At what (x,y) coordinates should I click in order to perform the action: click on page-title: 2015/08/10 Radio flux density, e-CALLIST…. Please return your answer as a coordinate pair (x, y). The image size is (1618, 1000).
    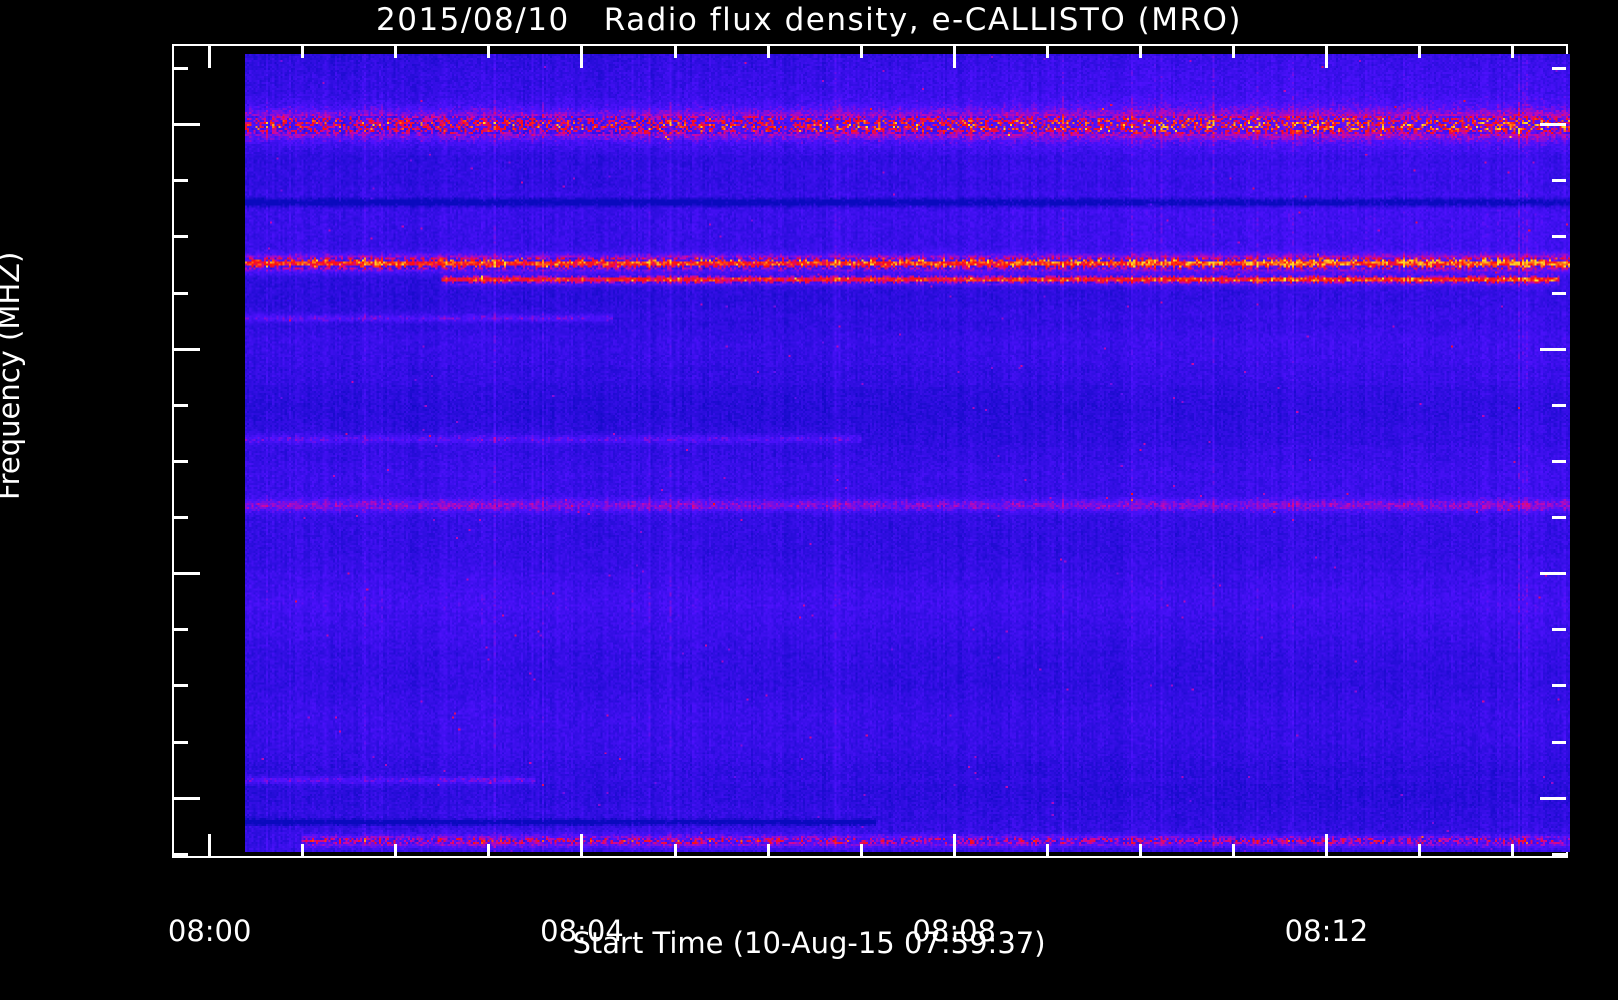
    Looking at the image, I should click on (809, 20).